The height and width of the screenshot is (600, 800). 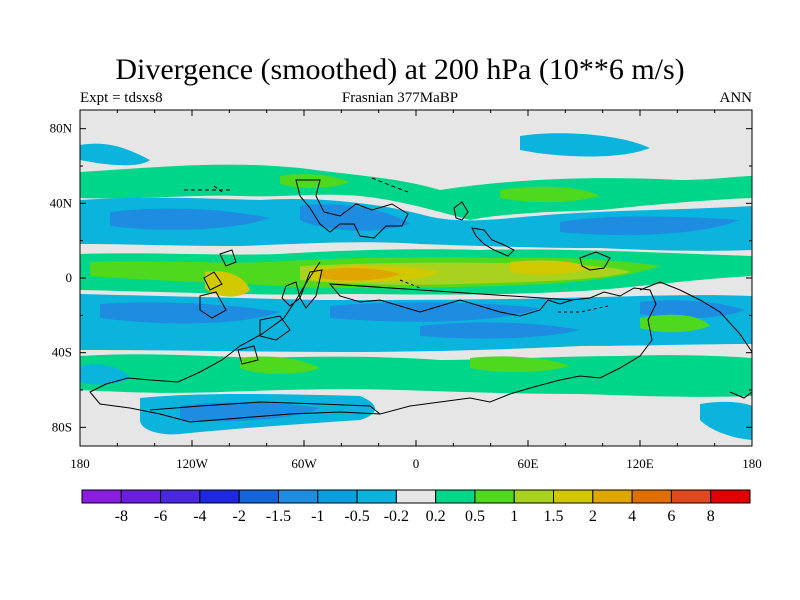 I want to click on coastline-dashes-south, so click(x=504, y=296).